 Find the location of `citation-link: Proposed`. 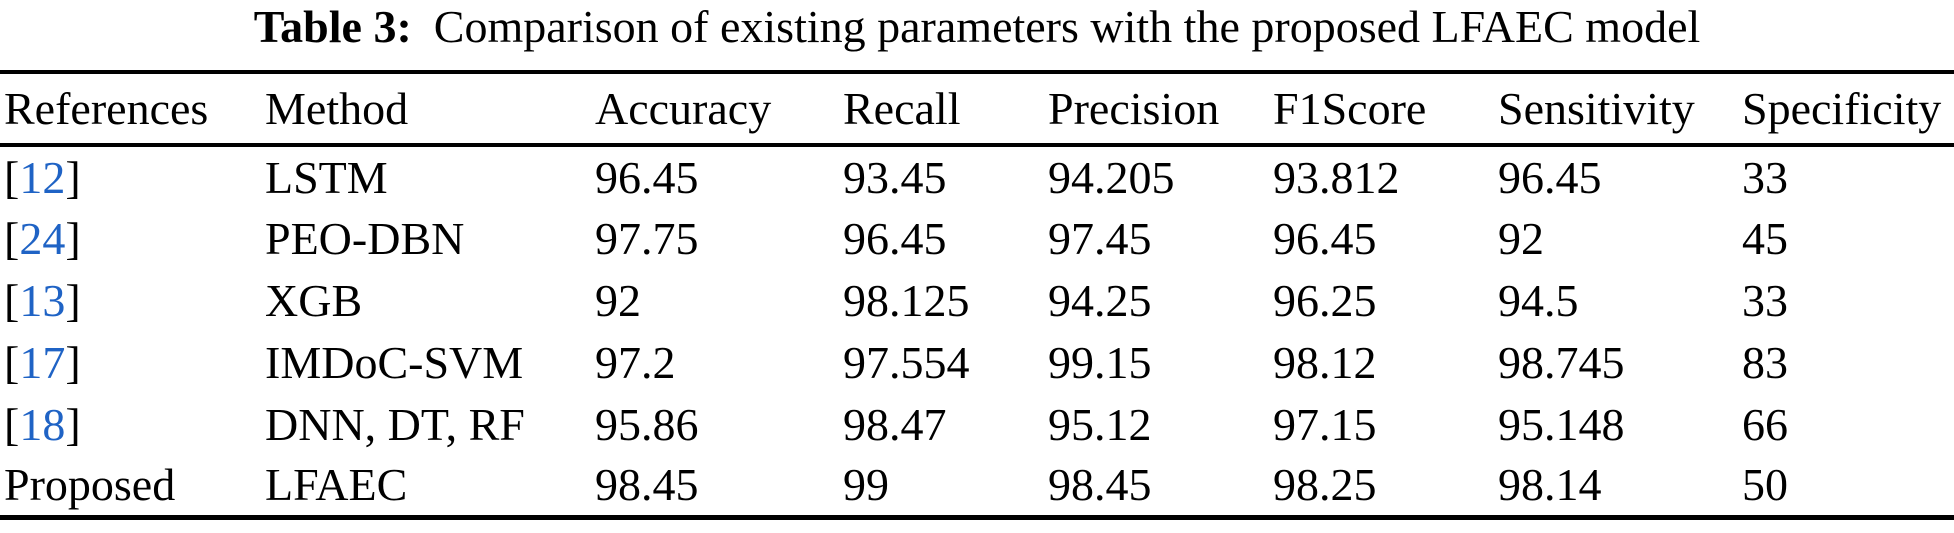

citation-link: Proposed is located at coordinates (90, 485).